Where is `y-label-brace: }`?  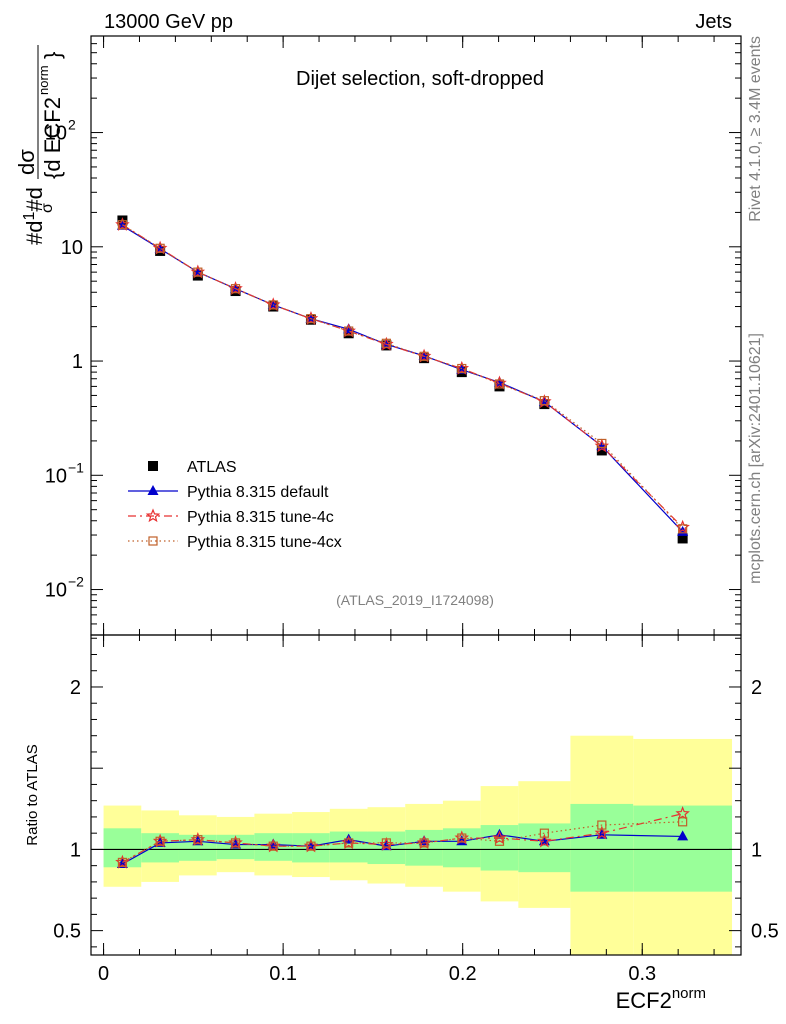
y-label-brace: } is located at coordinates (52, 55).